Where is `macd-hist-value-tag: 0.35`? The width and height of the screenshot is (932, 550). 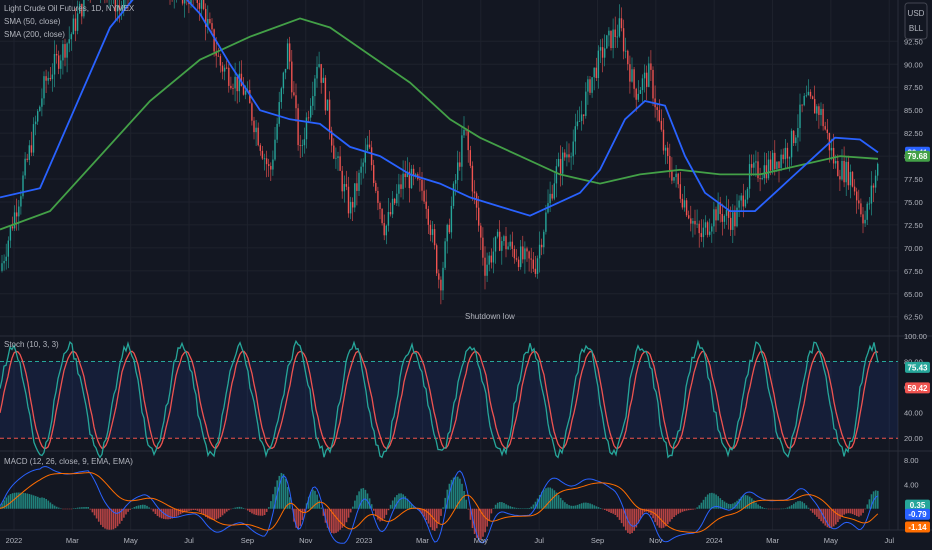 macd-hist-value-tag: 0.35 is located at coordinates (917, 505).